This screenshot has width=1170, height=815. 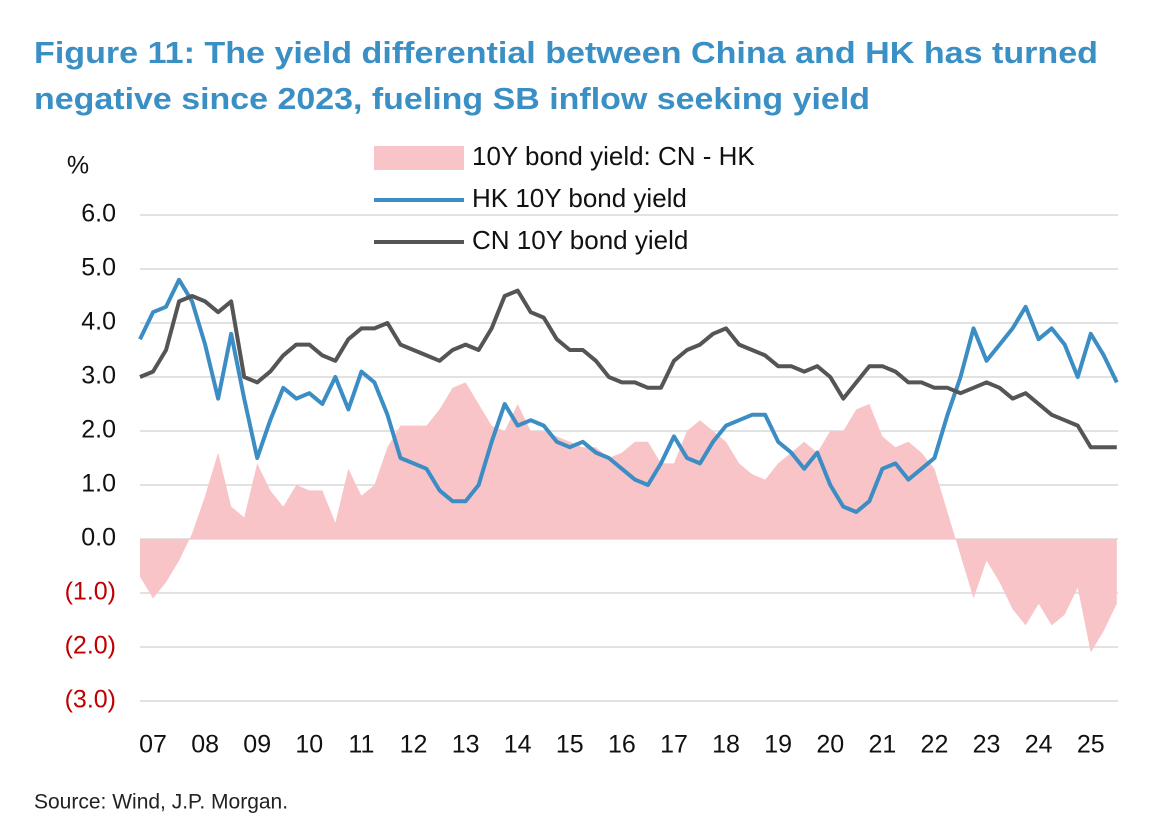 I want to click on x-tick-label: 18, so click(x=726, y=745).